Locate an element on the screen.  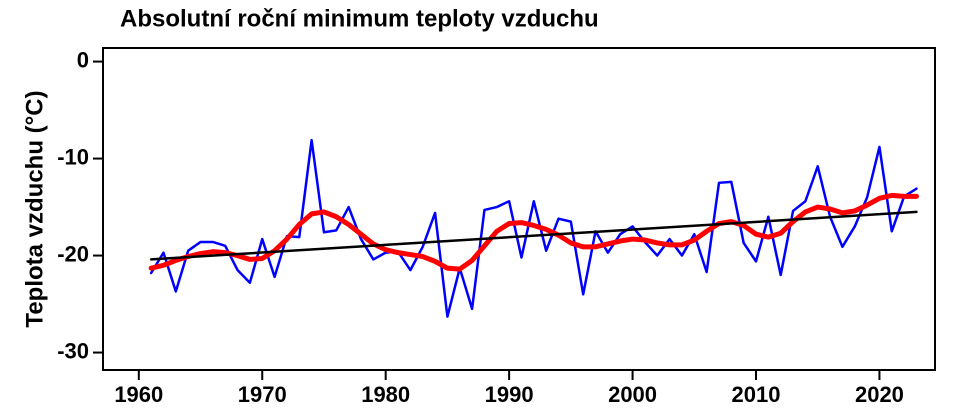
y-tick-label: 0 is located at coordinates (83, 59).